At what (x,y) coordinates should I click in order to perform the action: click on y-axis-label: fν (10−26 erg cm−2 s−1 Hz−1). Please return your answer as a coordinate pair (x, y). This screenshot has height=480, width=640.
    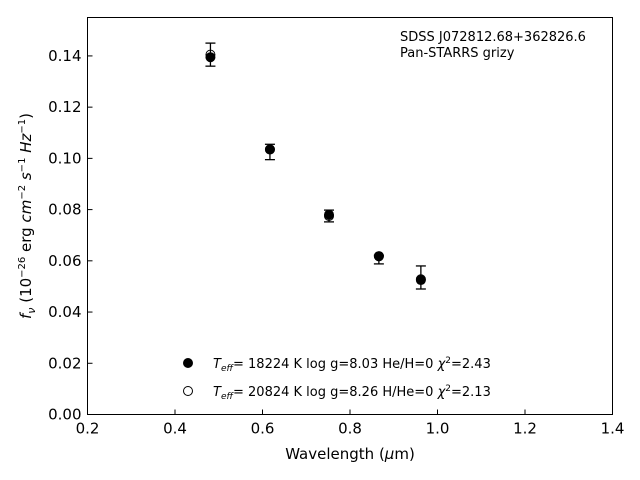
    Looking at the image, I should click on (27, 216).